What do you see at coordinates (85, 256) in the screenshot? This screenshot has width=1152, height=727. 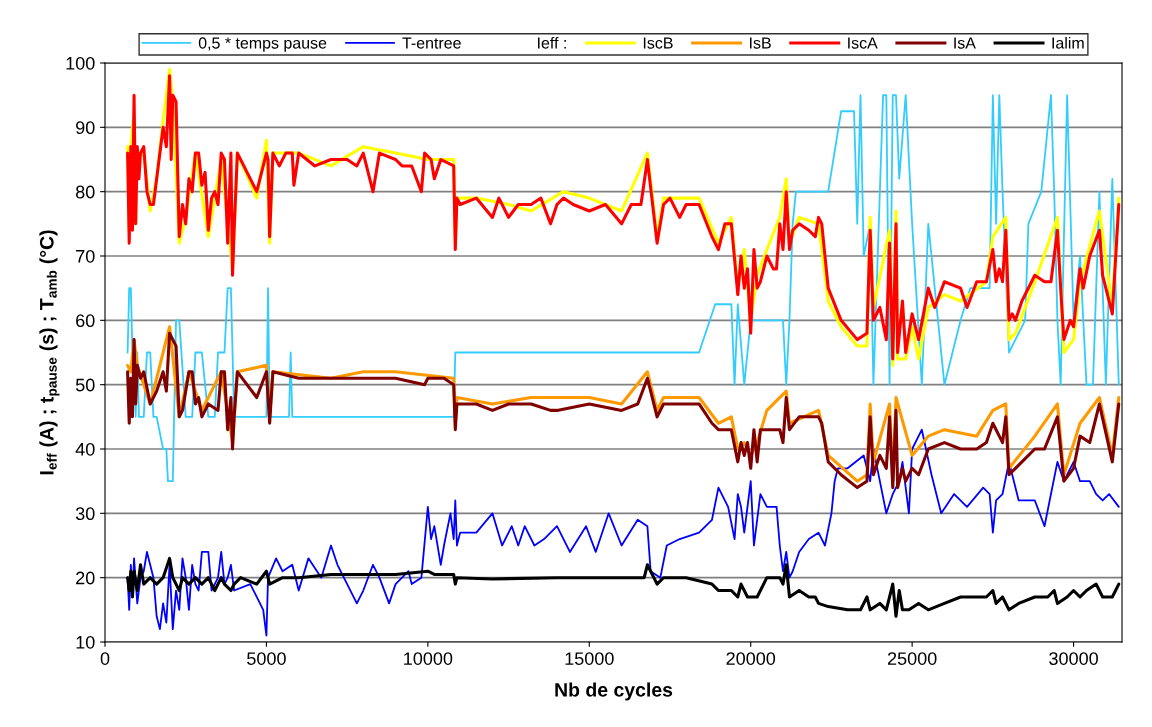 I see `y-tick-label: 70` at bounding box center [85, 256].